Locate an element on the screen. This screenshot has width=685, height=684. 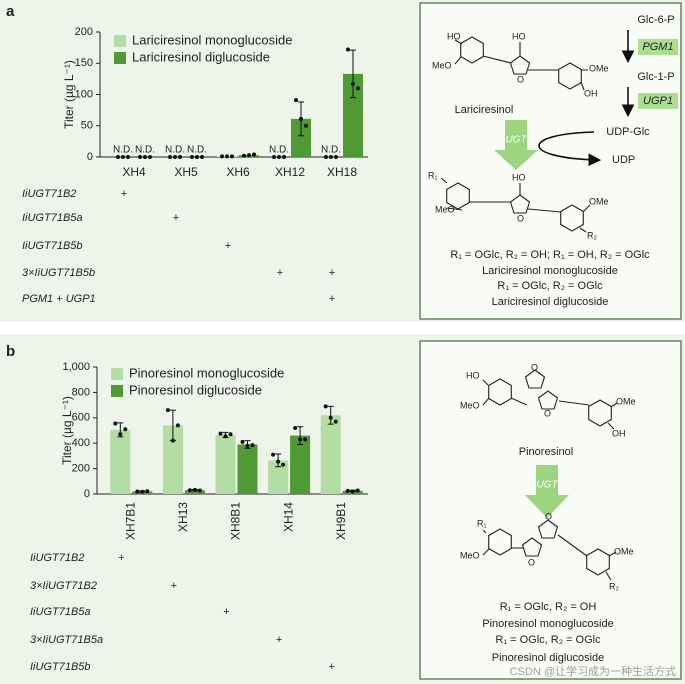
metabolite: UDP is located at coordinates (623, 160).